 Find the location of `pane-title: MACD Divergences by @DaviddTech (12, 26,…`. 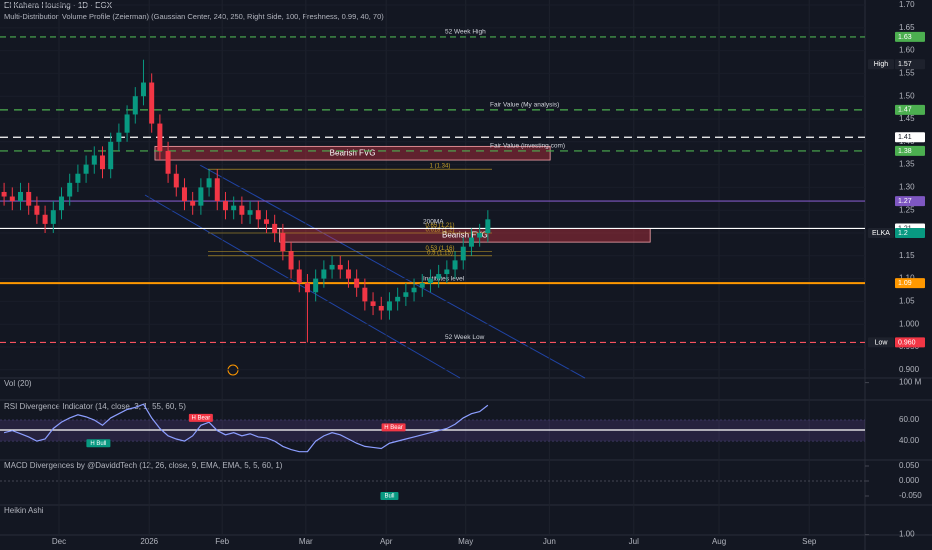

pane-title: MACD Divergences by @DaviddTech (12, 26,… is located at coordinates (143, 465).